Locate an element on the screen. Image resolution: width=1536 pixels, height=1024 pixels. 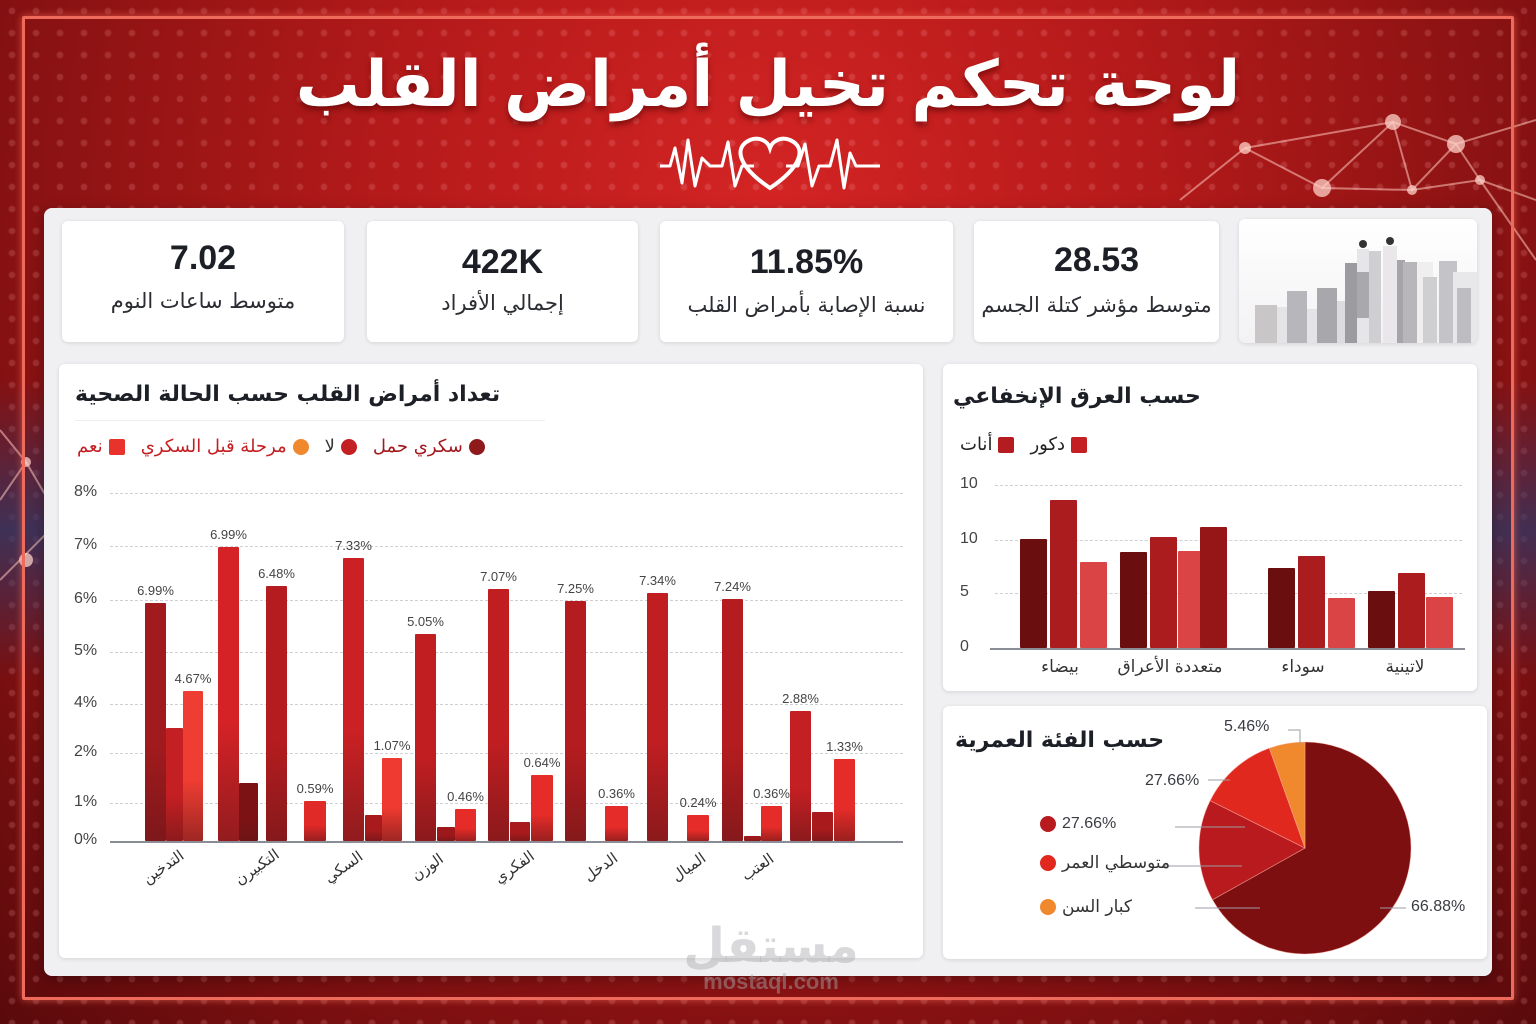
legend-item-males: دكور is located at coordinates (1059, 444).